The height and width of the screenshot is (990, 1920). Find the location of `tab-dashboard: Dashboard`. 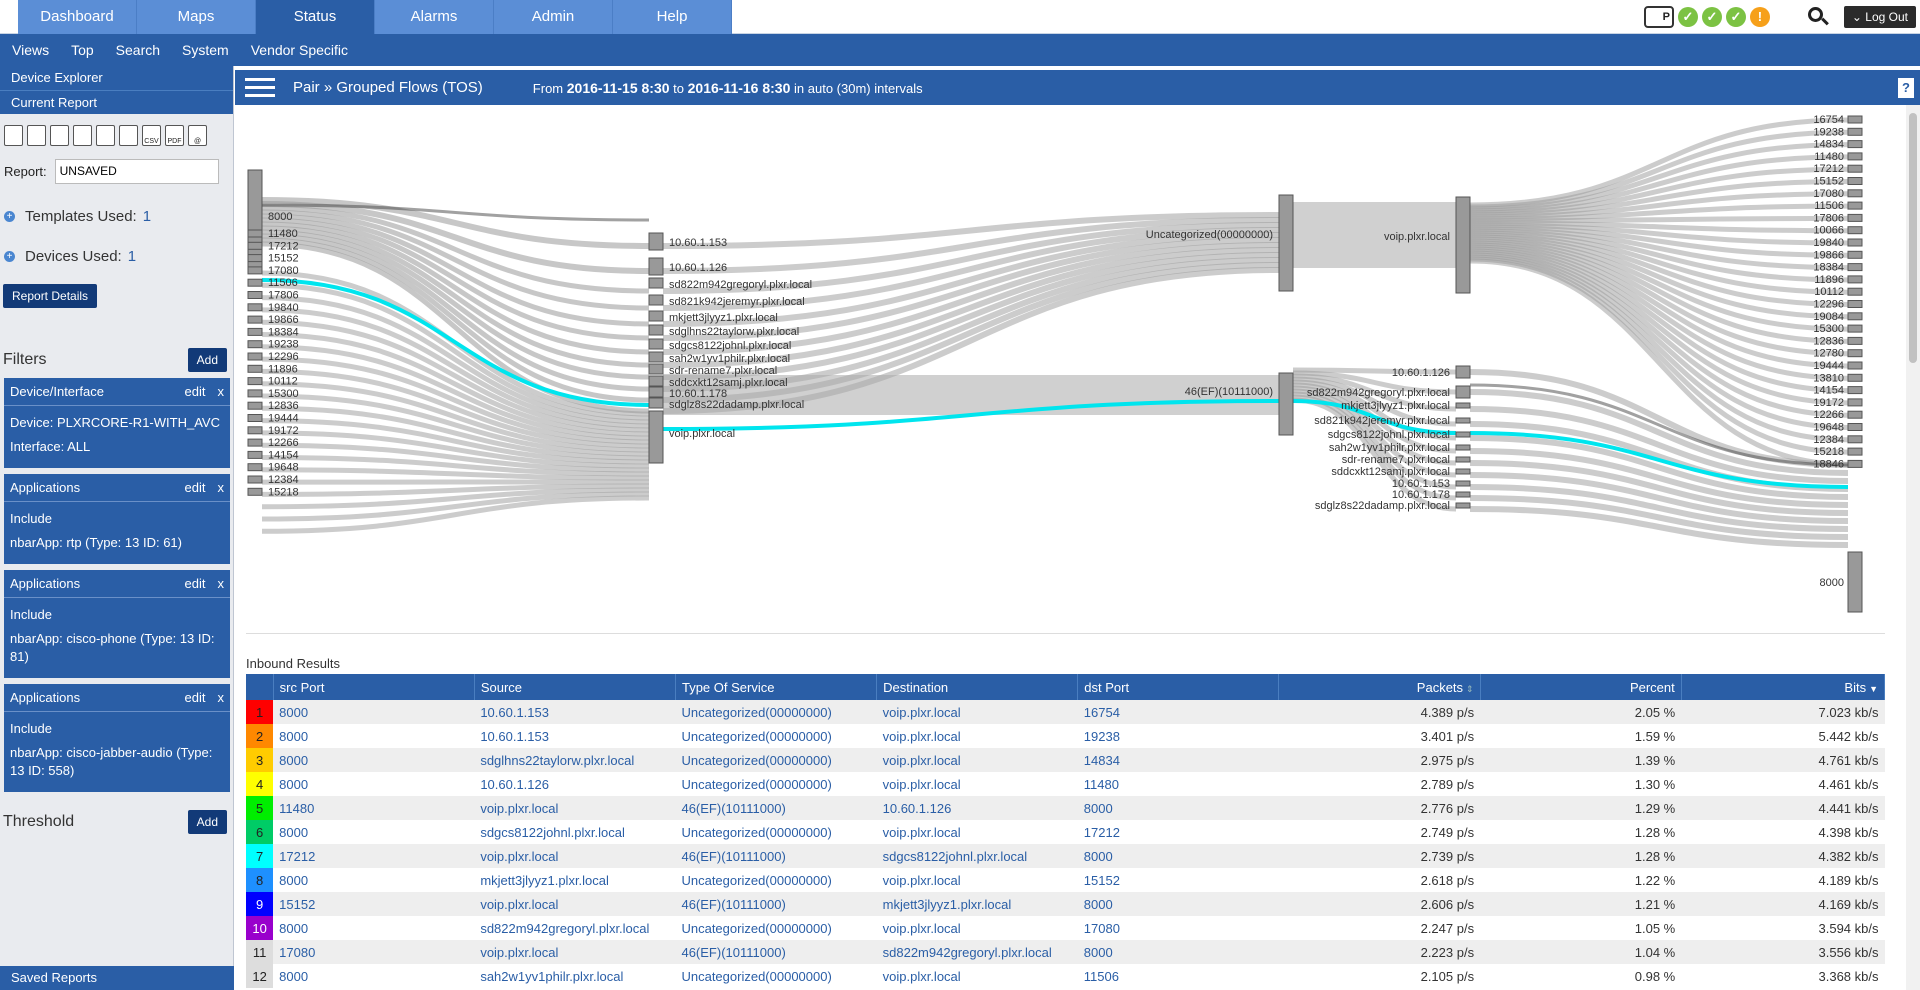

tab-dashboard: Dashboard is located at coordinates (77, 17).